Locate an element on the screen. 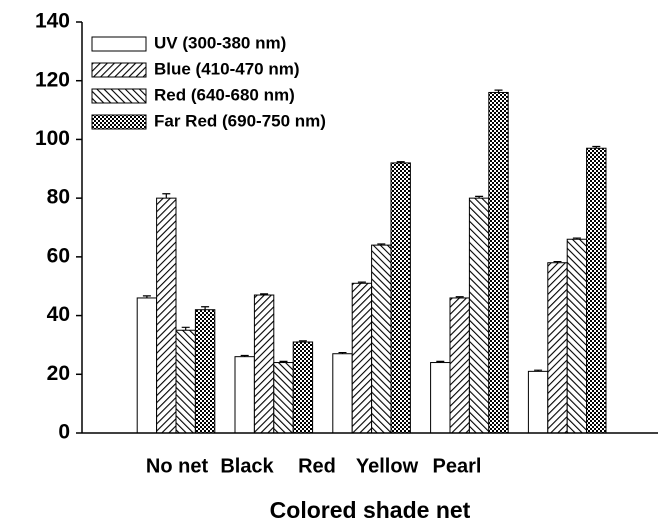  x-axis-label: Colored shade net is located at coordinates (370, 510).